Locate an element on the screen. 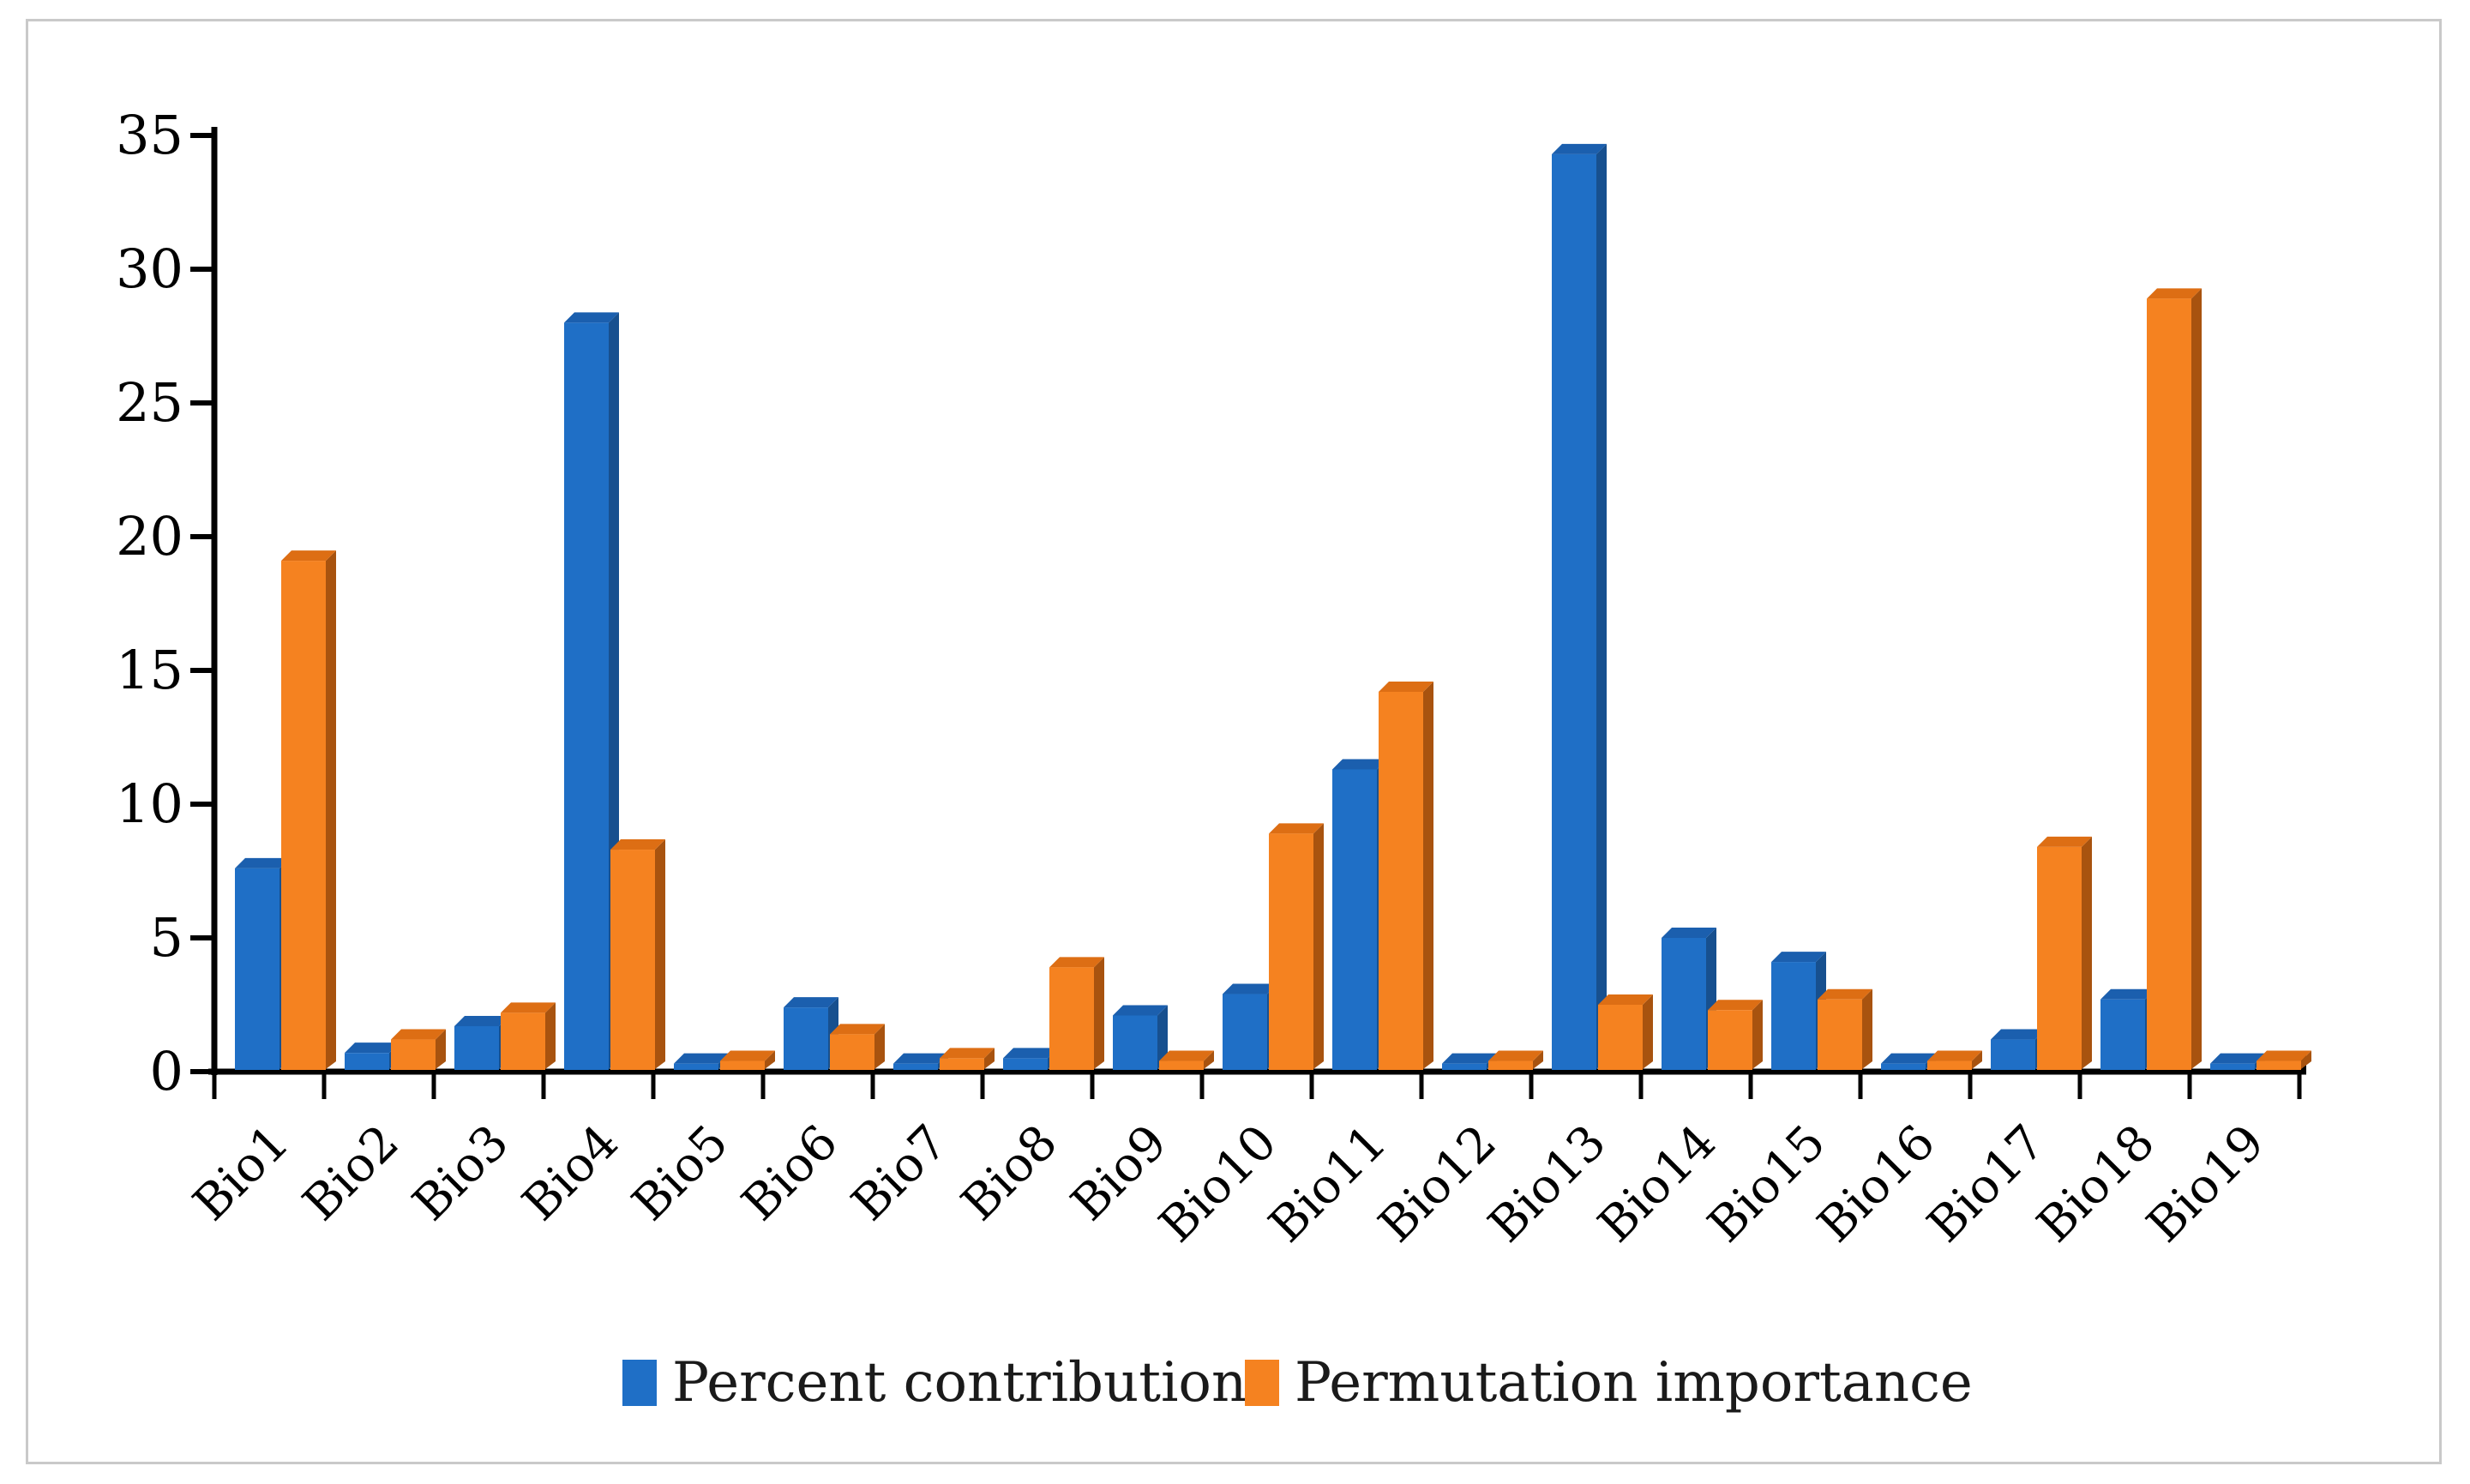 The image size is (2470, 1484). bar-top-bio6-permutation-importance is located at coordinates (857, 1029).